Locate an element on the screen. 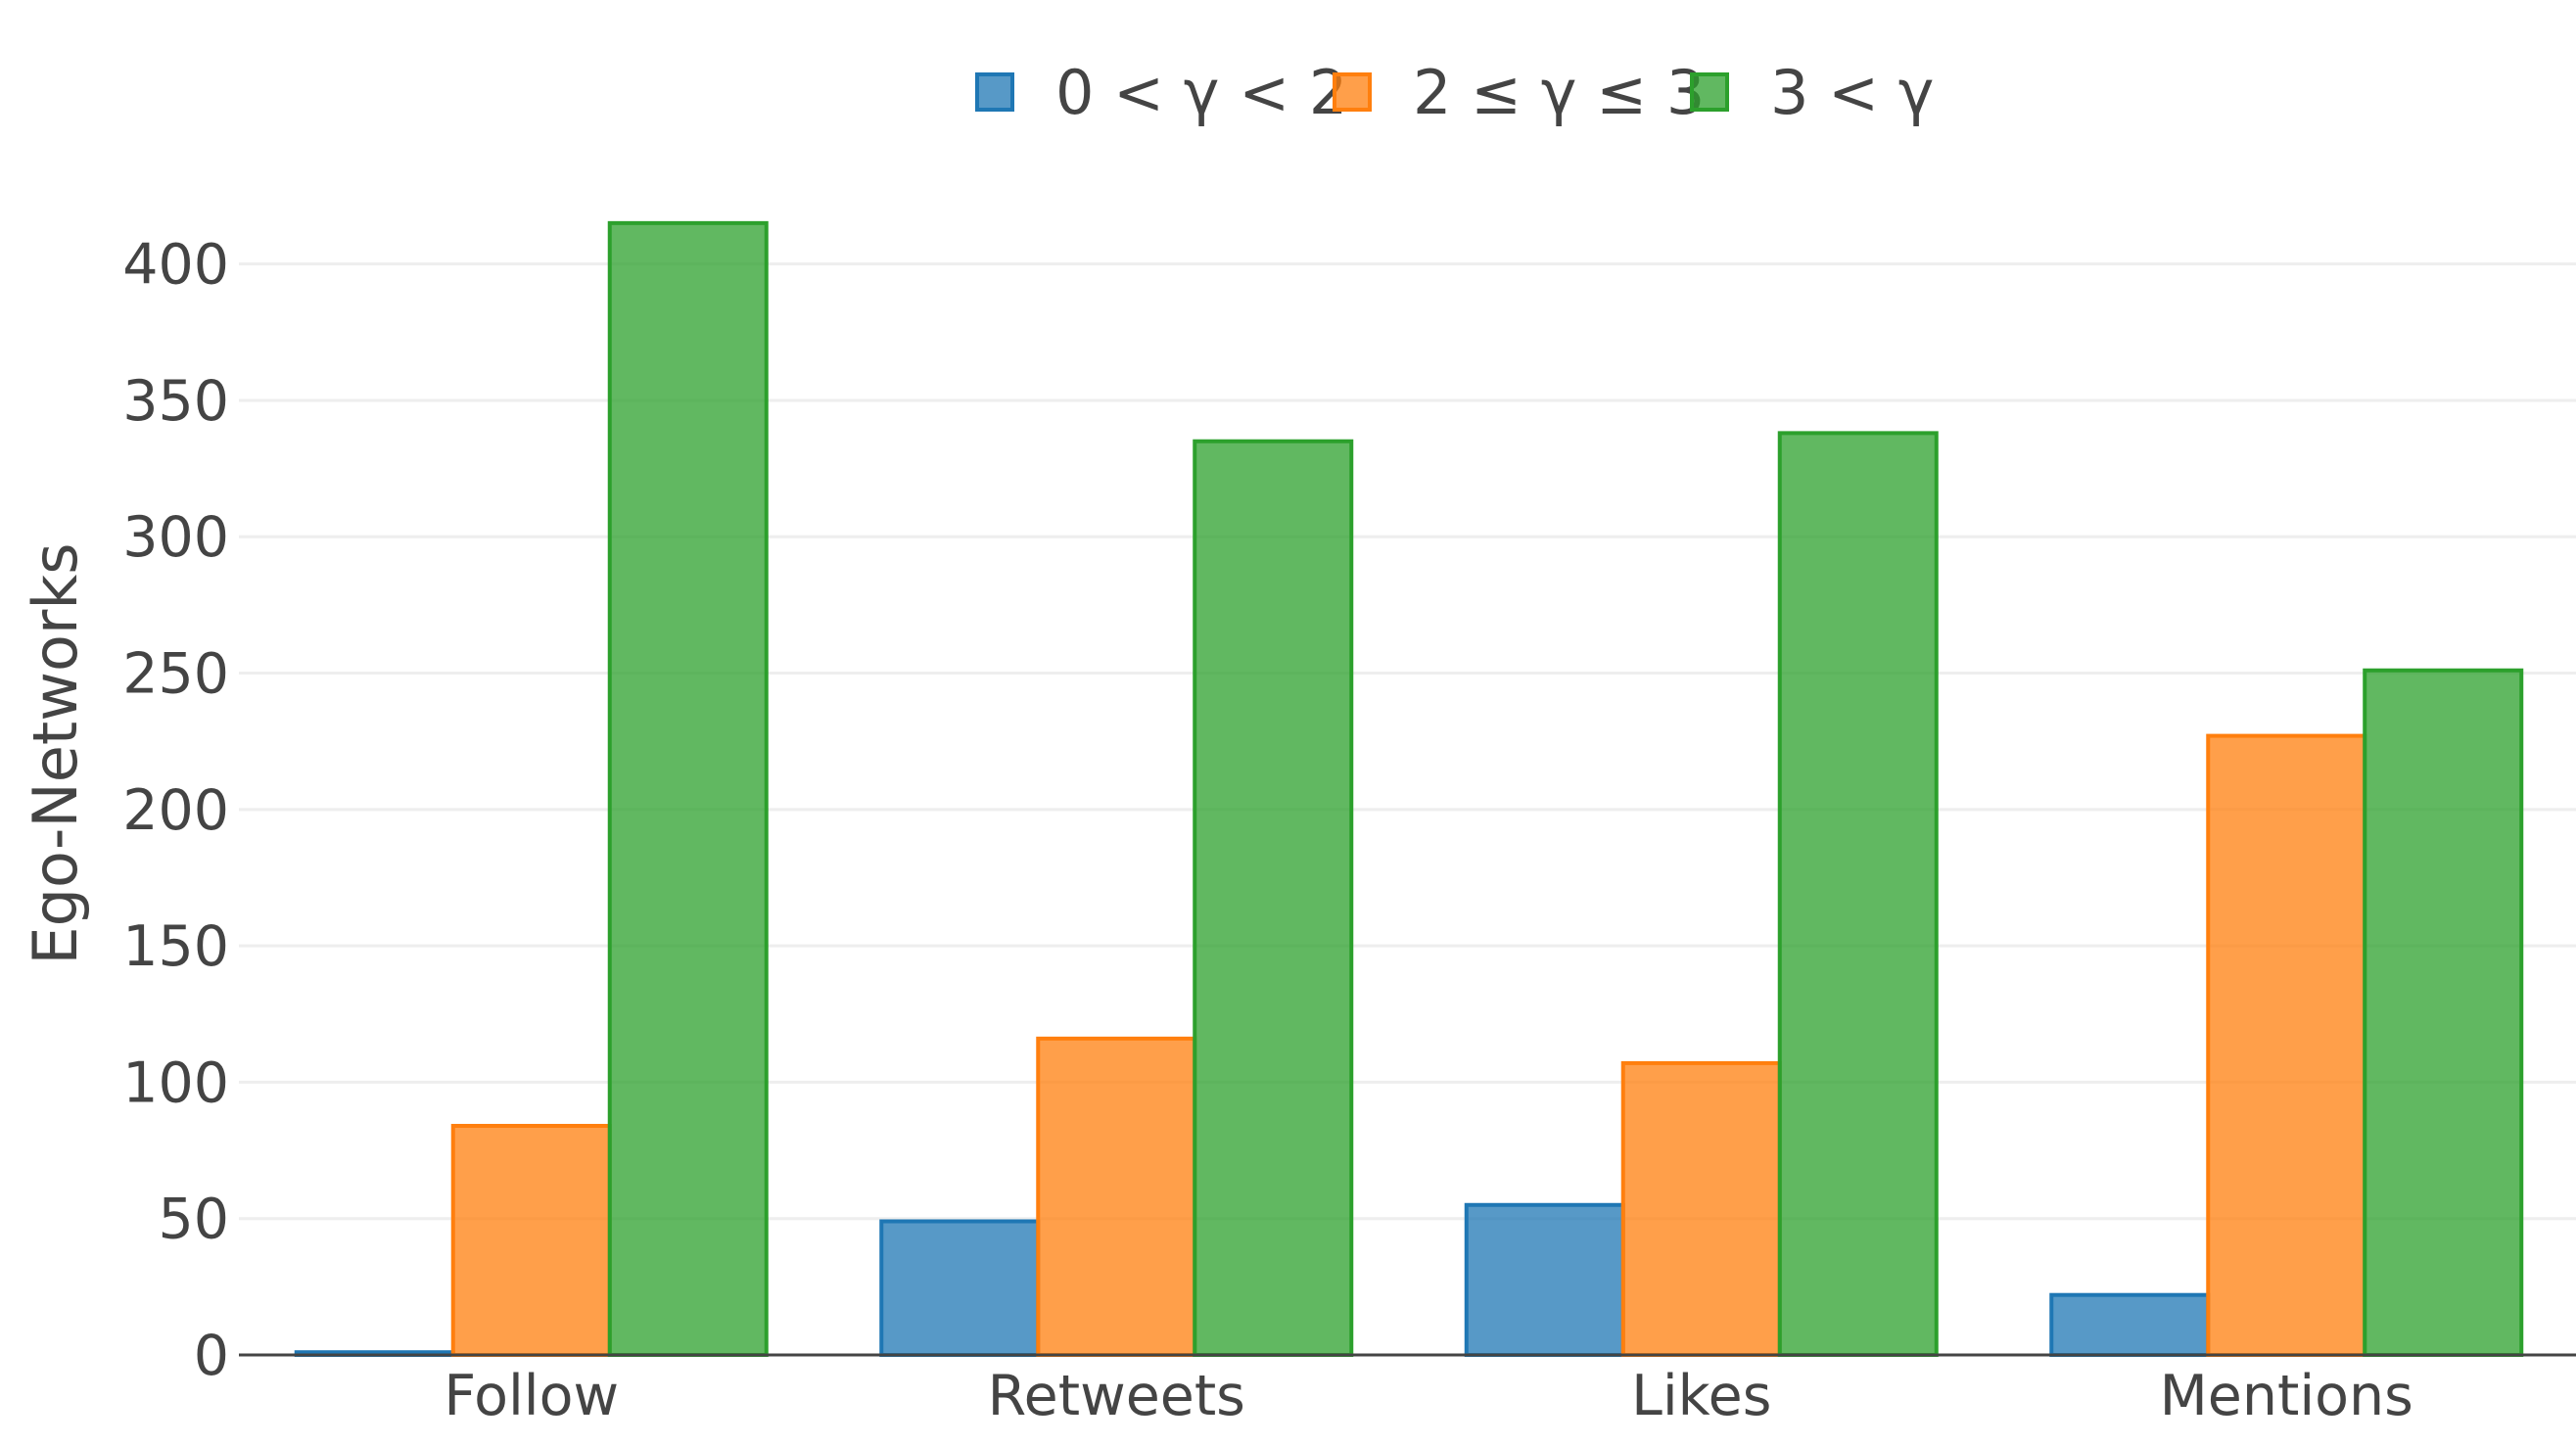  legend: 0 < γ < 2 2 ≤ γ ≤ 3 3 < γ is located at coordinates (1455, 92).